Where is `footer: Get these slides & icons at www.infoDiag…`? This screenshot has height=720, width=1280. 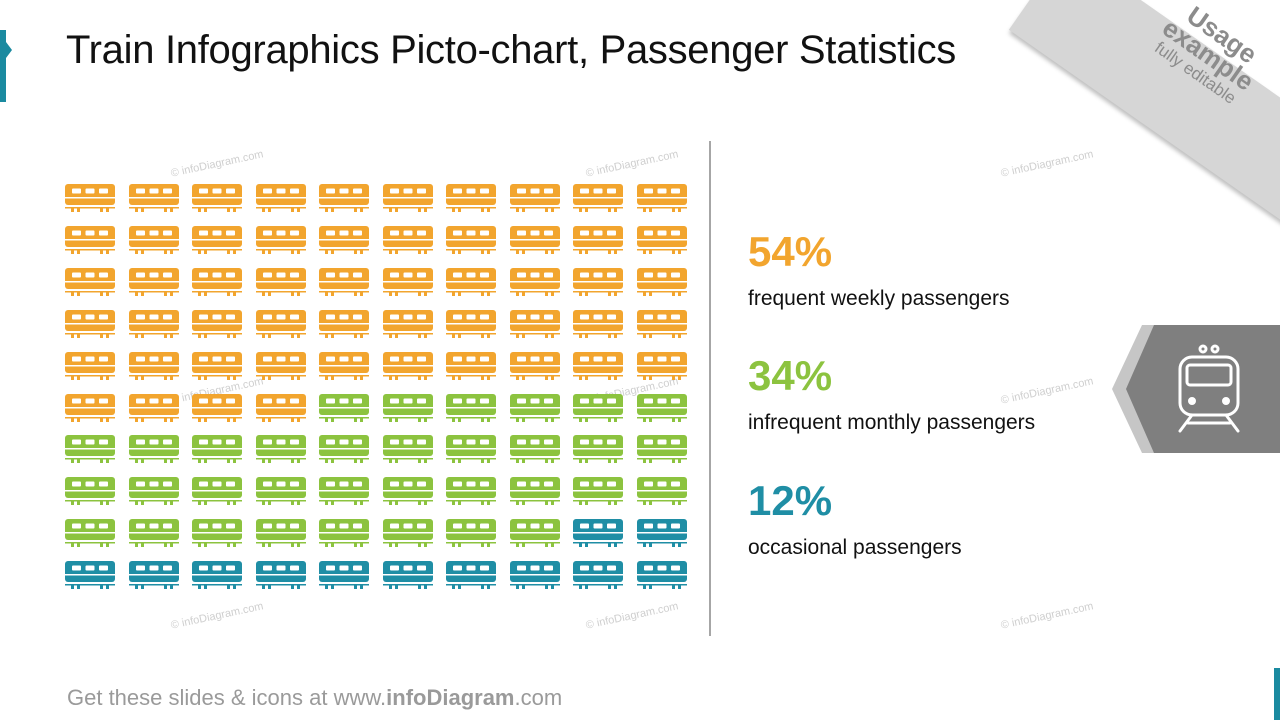
footer: Get these slides & icons at www.infoDiag… is located at coordinates (314, 698).